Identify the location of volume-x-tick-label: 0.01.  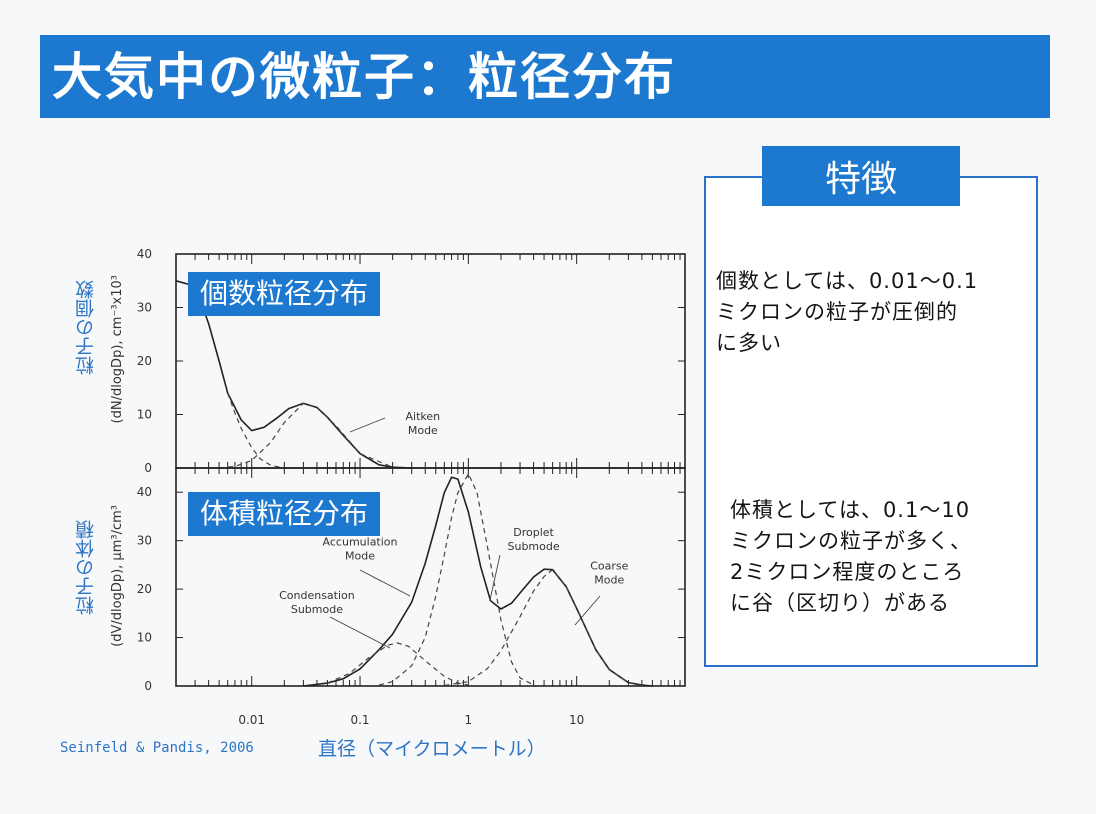
(251, 720).